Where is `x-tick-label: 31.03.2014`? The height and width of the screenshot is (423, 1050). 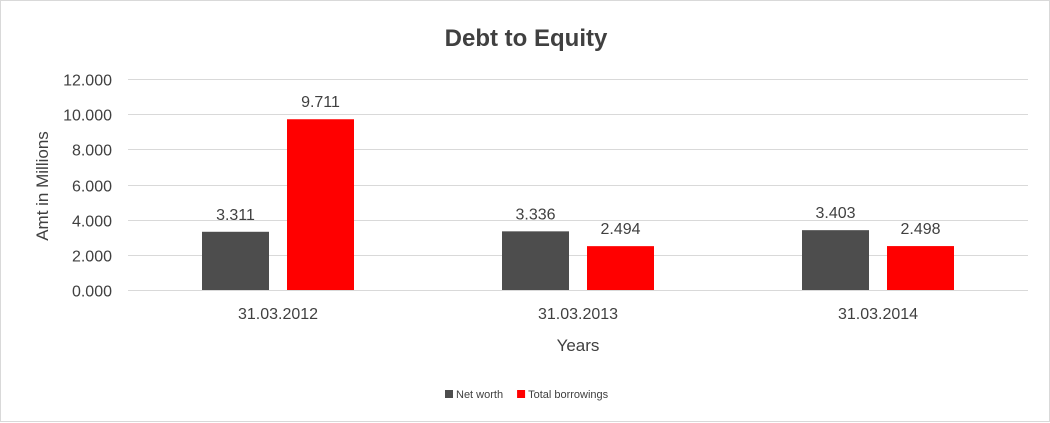 x-tick-label: 31.03.2014 is located at coordinates (878, 314).